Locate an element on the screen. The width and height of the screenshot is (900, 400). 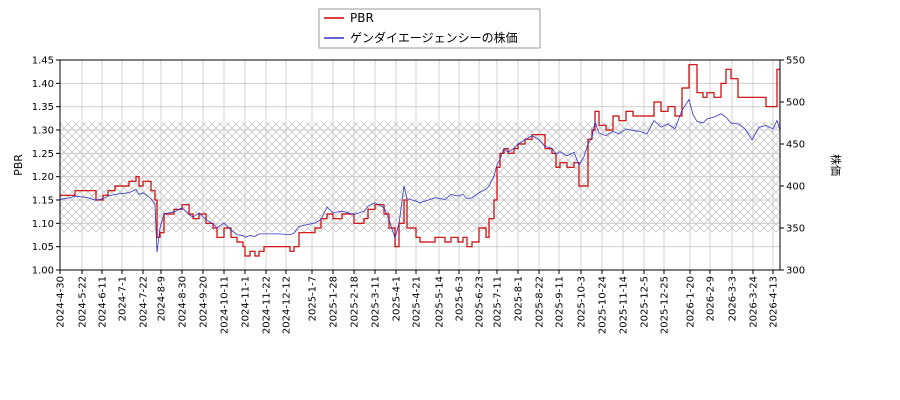
y-left-tick-label: 1.10 is located at coordinates (43, 224).